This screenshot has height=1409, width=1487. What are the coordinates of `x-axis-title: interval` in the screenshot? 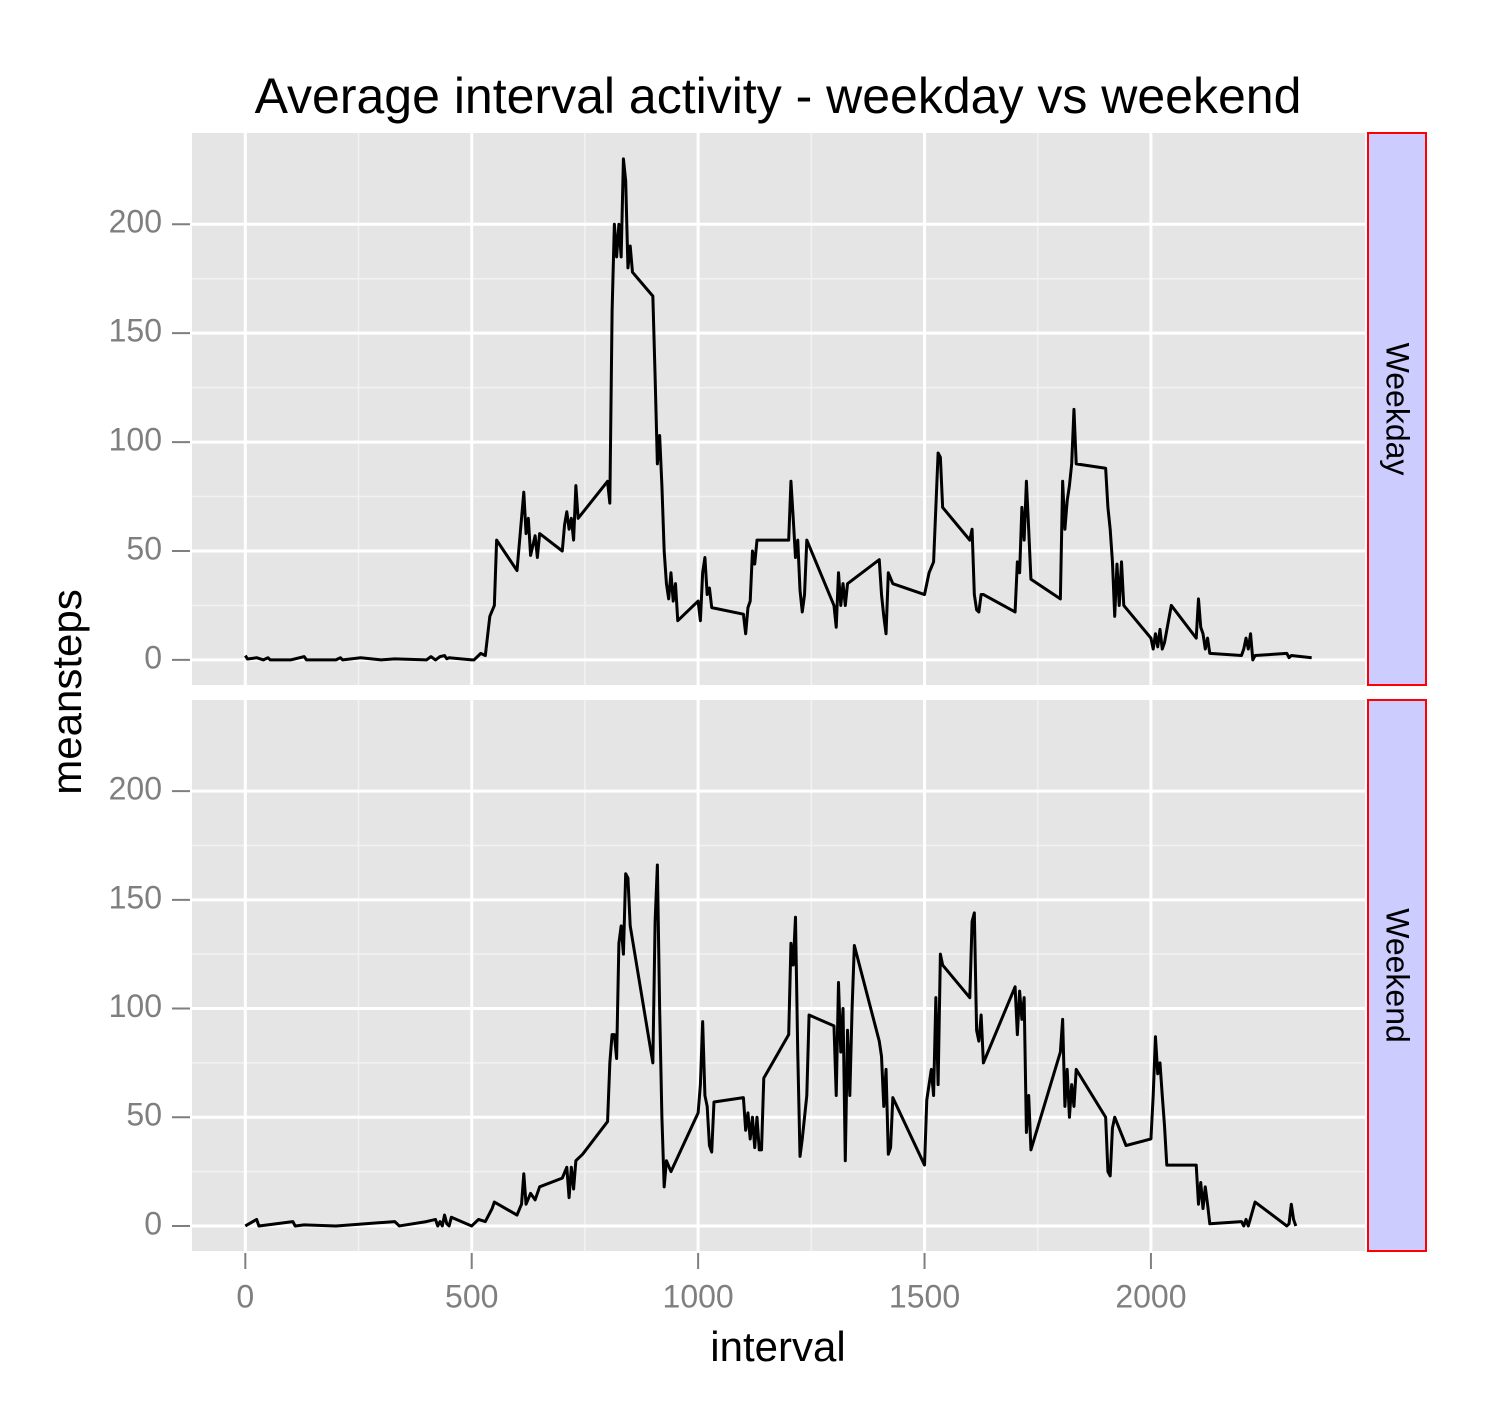 It's located at (777, 1346).